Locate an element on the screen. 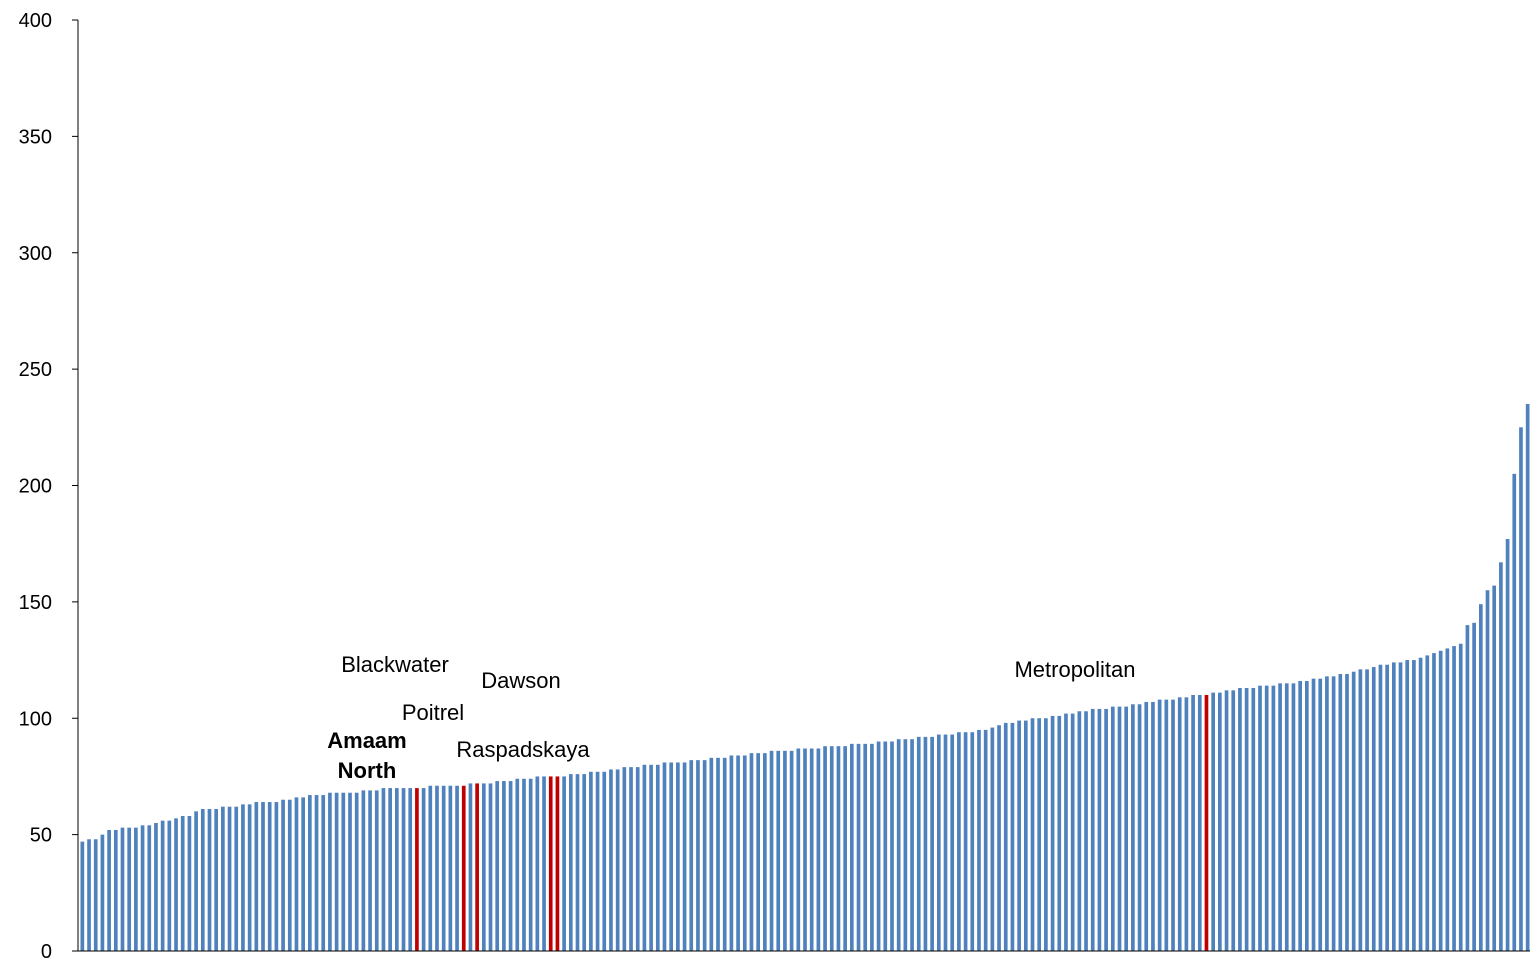  annotation-label: Dawson is located at coordinates (520, 680).